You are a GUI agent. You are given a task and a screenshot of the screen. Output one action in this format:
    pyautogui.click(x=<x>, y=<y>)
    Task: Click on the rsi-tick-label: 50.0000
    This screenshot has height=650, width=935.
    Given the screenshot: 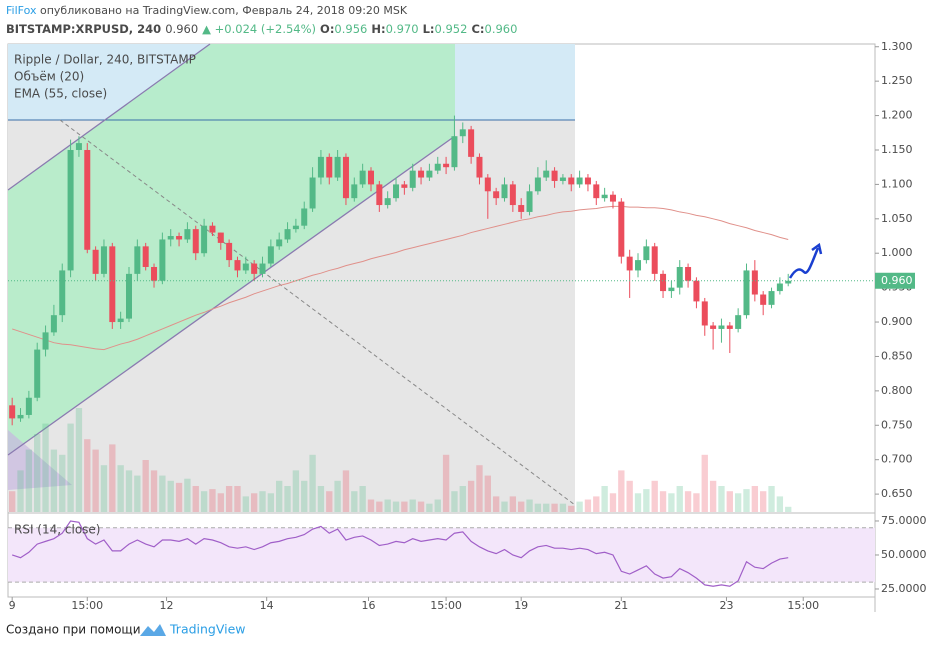 What is the action you would take?
    pyautogui.click(x=904, y=554)
    